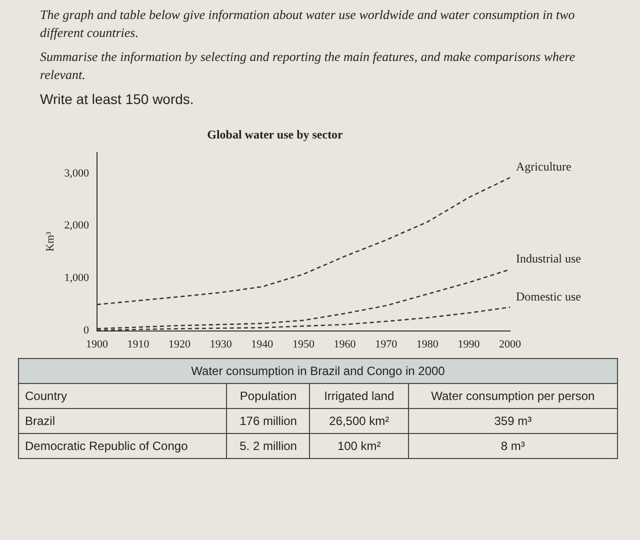 Image resolution: width=640 pixels, height=540 pixels. What do you see at coordinates (359, 446) in the screenshot?
I see `text: 100 km²` at bounding box center [359, 446].